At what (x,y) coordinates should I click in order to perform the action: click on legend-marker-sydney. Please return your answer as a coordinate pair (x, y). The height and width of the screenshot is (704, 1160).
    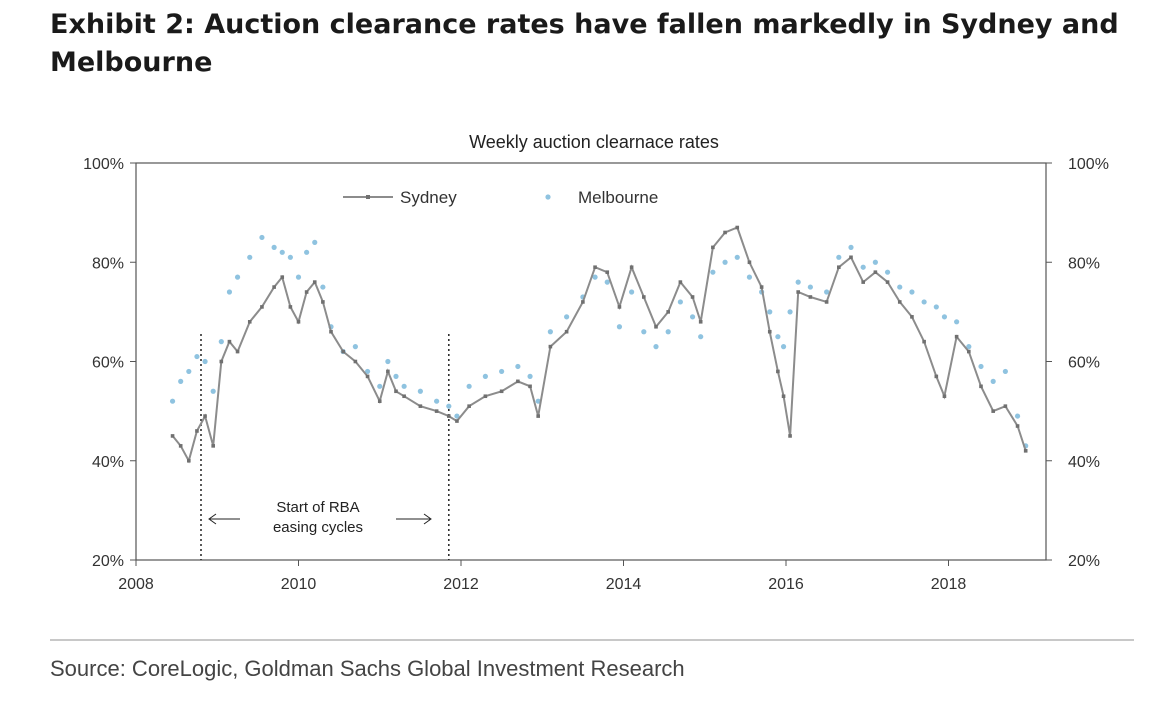
    Looking at the image, I should click on (368, 197).